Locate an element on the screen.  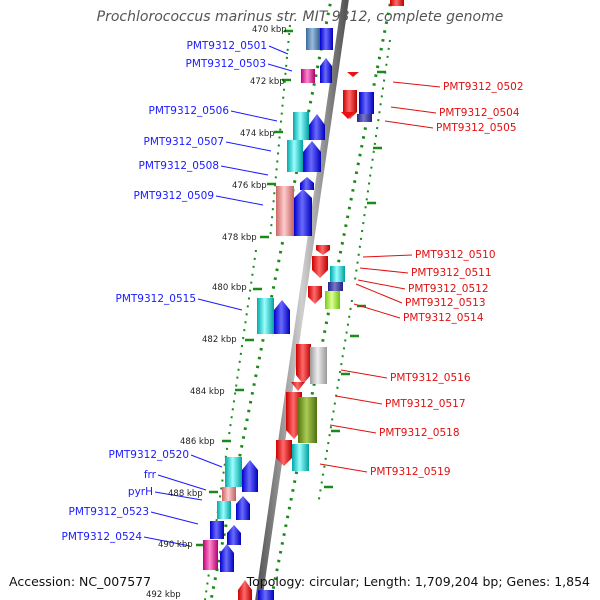
reverse-gene-label: PMT9312_0505 is located at coordinates (476, 128).